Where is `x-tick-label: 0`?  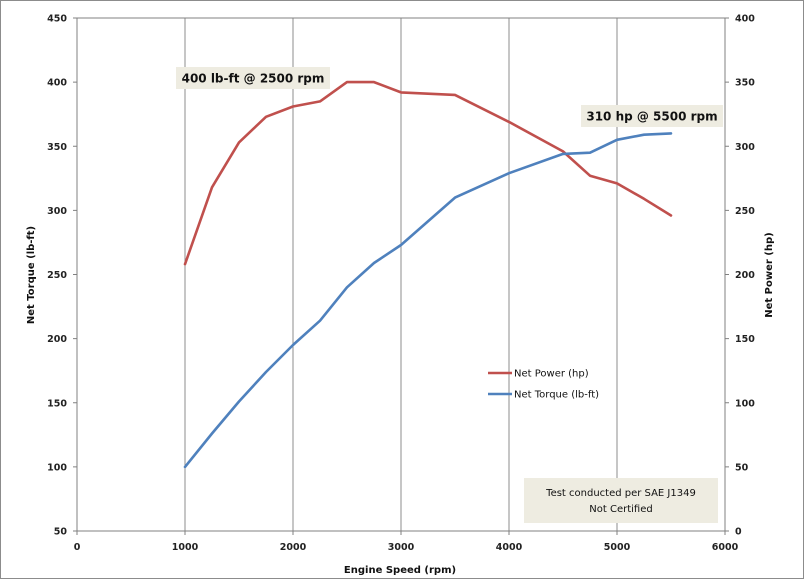 x-tick-label: 0 is located at coordinates (77, 547).